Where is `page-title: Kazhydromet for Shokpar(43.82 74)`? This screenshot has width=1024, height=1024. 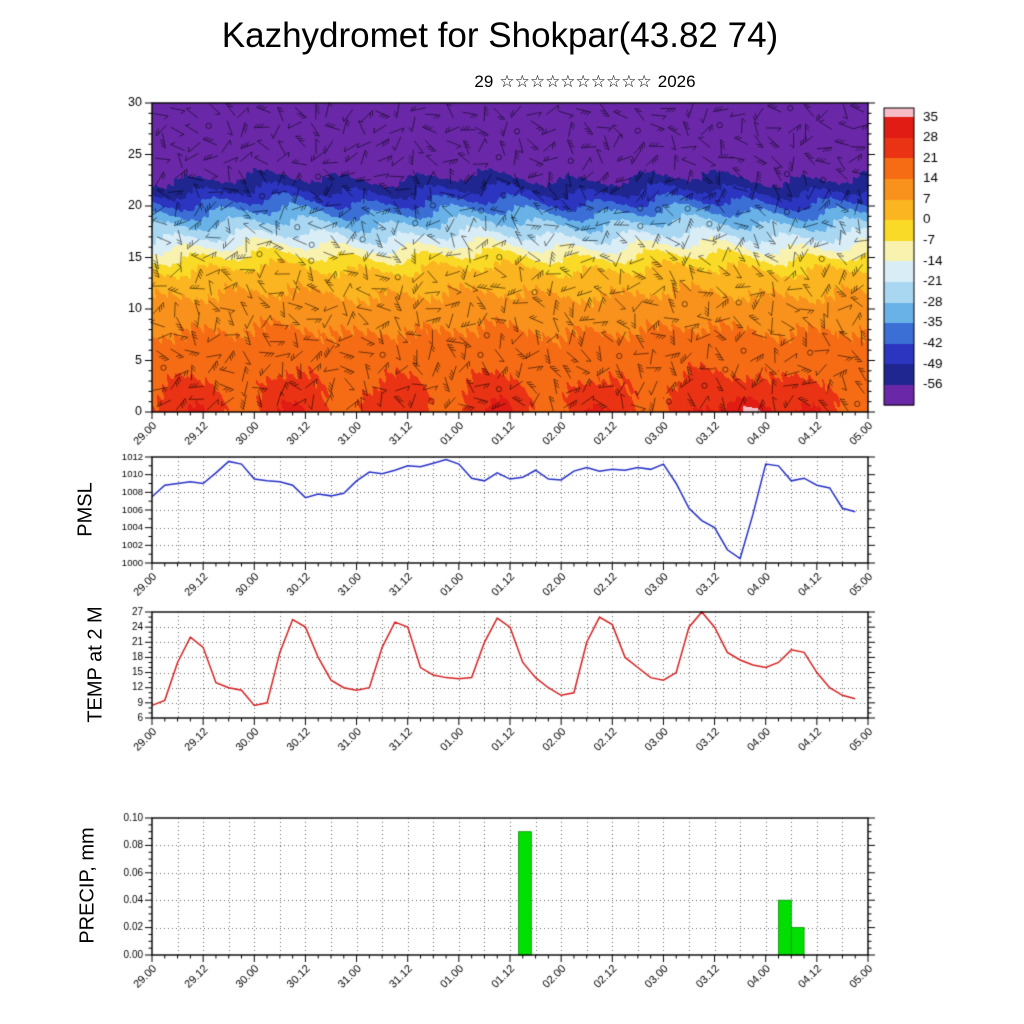
page-title: Kazhydromet for Shokpar(43.82 74) is located at coordinates (500, 35).